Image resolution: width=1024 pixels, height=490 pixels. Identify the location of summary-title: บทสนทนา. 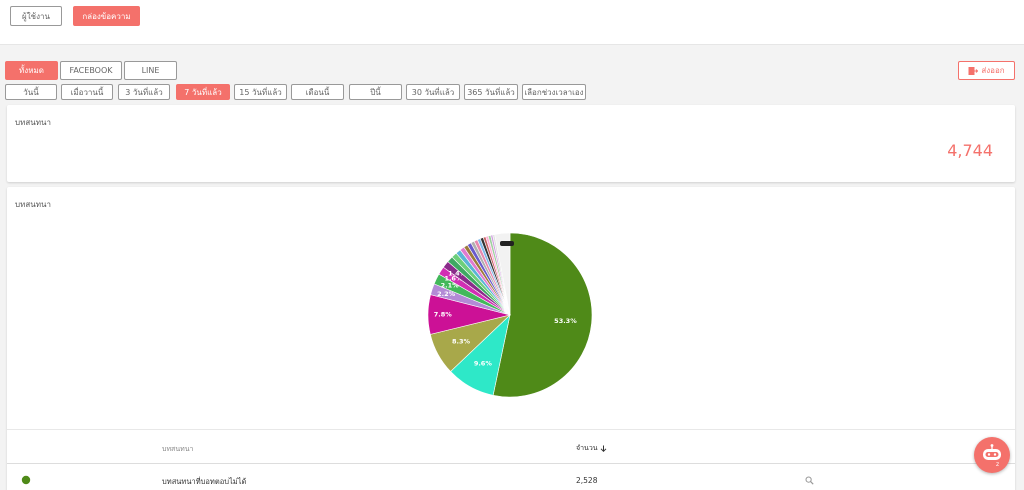
(33, 122).